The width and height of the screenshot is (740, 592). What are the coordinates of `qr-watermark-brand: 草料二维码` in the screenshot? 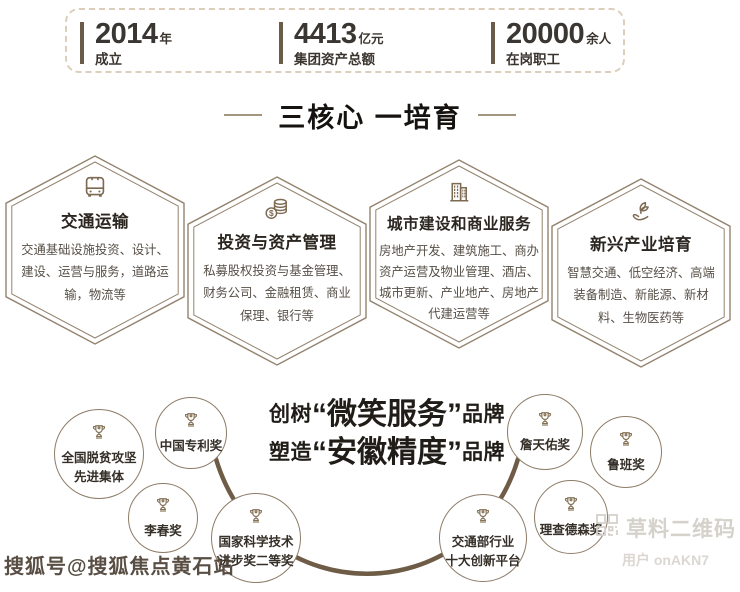 It's located at (681, 529).